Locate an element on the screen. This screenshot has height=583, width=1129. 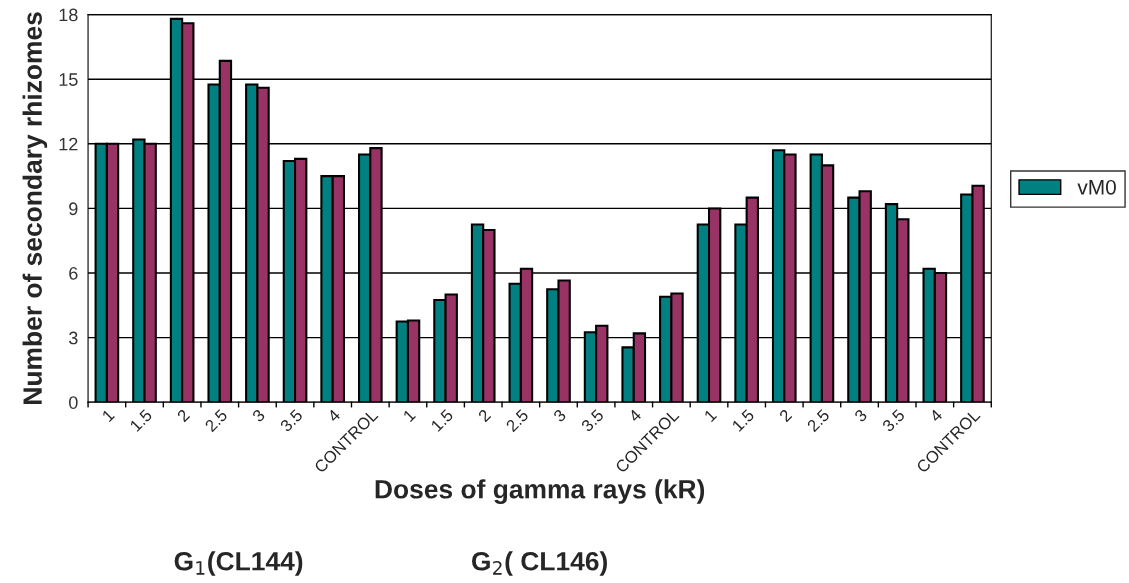
y-tick-label: 3 is located at coordinates (73, 338).